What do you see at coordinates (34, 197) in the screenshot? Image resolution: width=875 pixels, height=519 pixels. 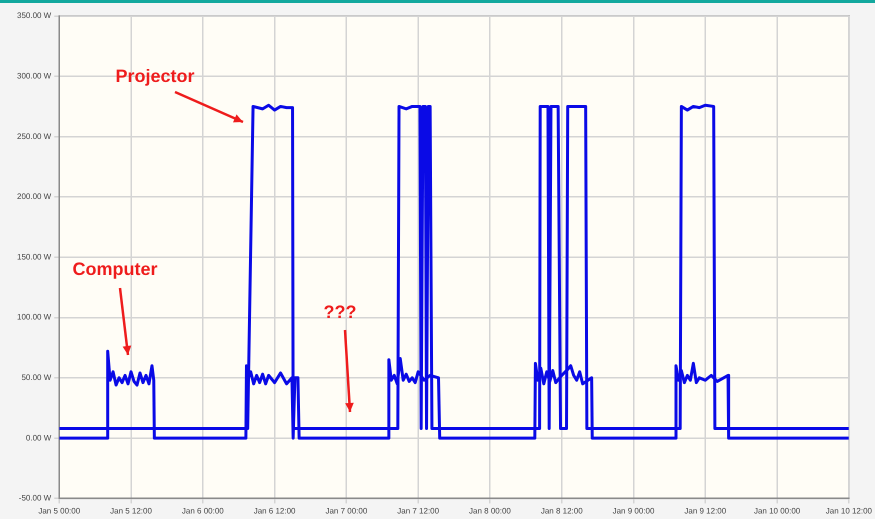 I see `y-tick-label: 200.00 W` at bounding box center [34, 197].